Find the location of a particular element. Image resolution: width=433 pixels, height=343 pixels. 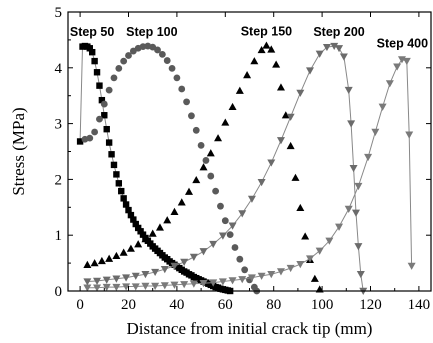

series-label: Step 200 is located at coordinates (338, 32).